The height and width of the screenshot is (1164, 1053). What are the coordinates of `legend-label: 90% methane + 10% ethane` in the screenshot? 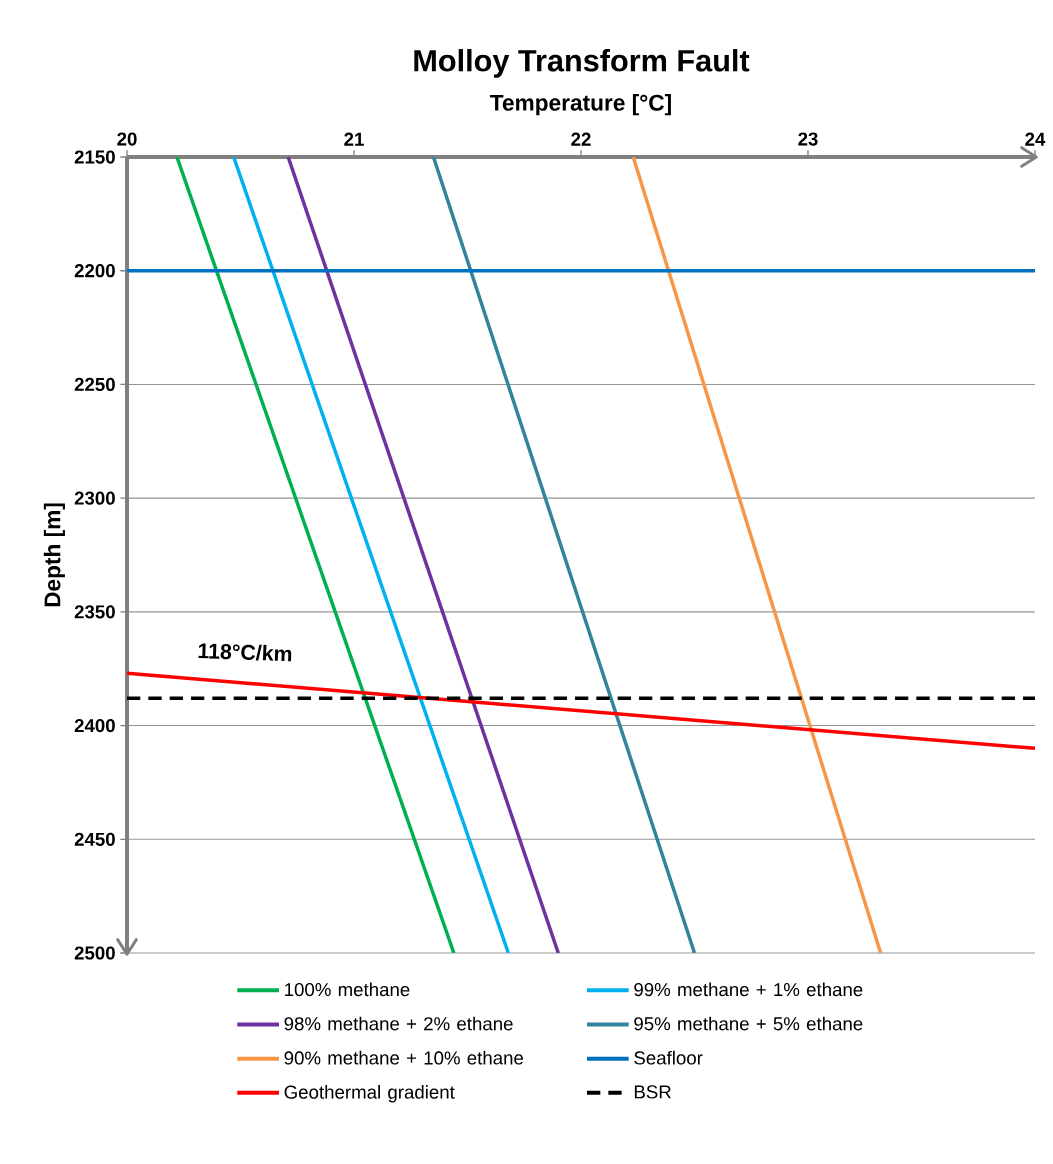 It's located at (404, 1057).